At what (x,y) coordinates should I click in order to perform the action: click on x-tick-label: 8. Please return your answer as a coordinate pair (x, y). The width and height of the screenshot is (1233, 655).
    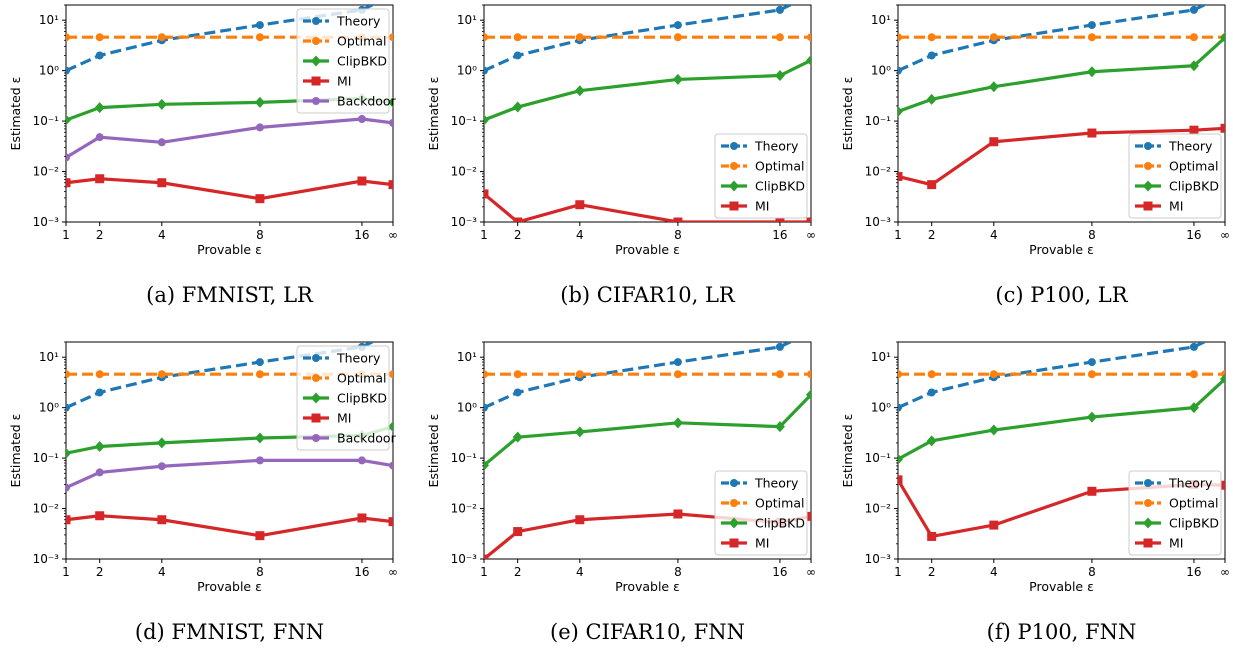
    Looking at the image, I should click on (260, 235).